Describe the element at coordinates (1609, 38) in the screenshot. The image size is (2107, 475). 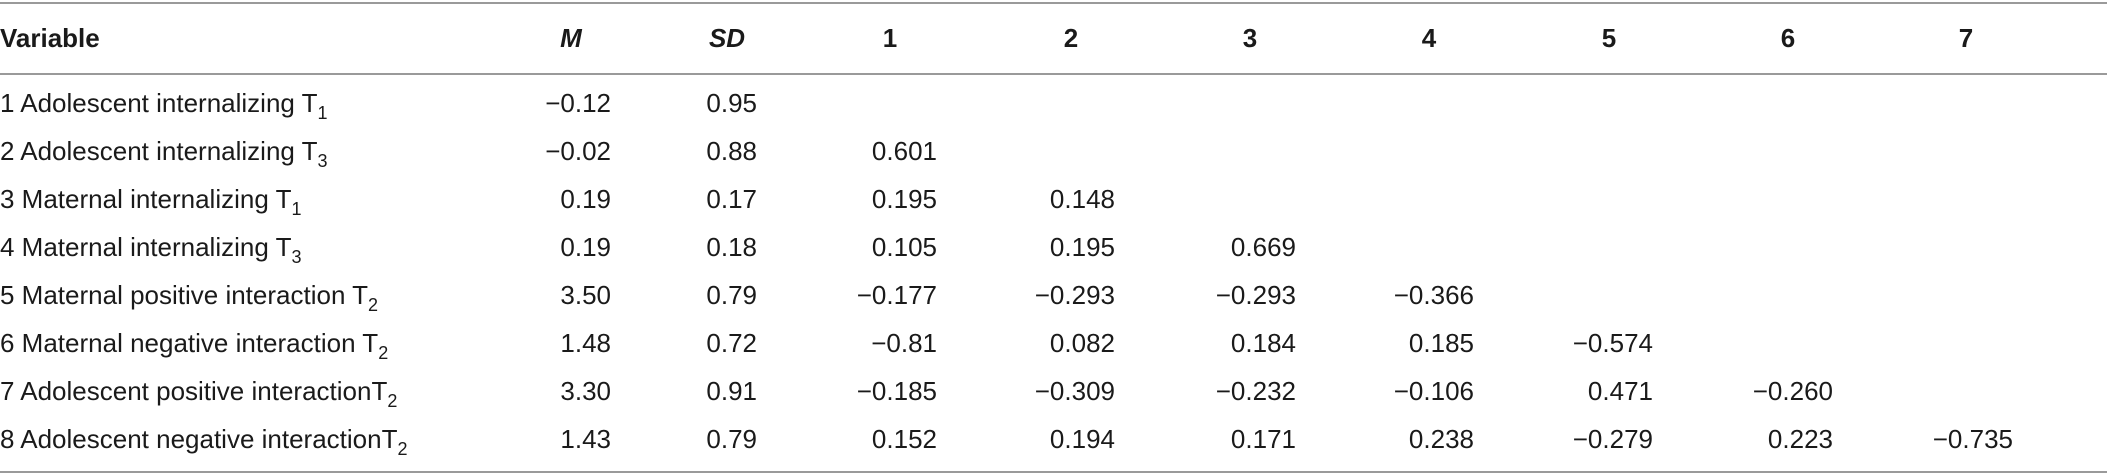
I see `header-cell: 5` at that location.